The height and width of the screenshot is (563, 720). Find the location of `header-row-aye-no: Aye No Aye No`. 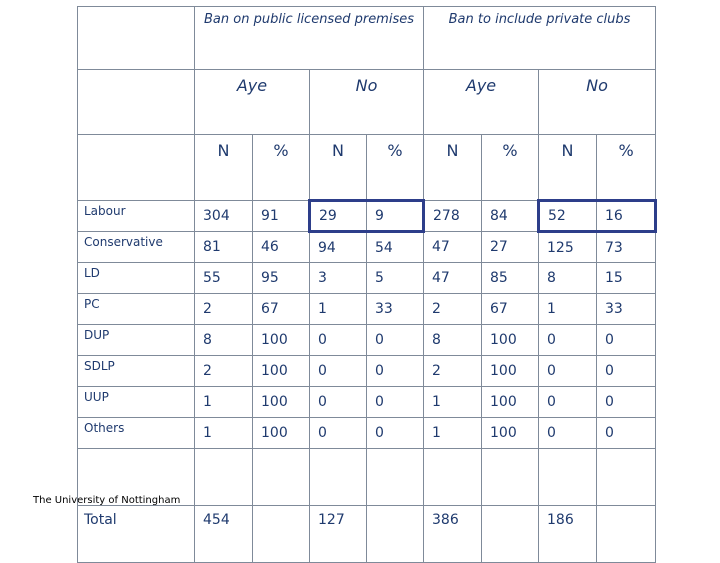

header-row-aye-no: Aye No Aye No is located at coordinates (367, 102).